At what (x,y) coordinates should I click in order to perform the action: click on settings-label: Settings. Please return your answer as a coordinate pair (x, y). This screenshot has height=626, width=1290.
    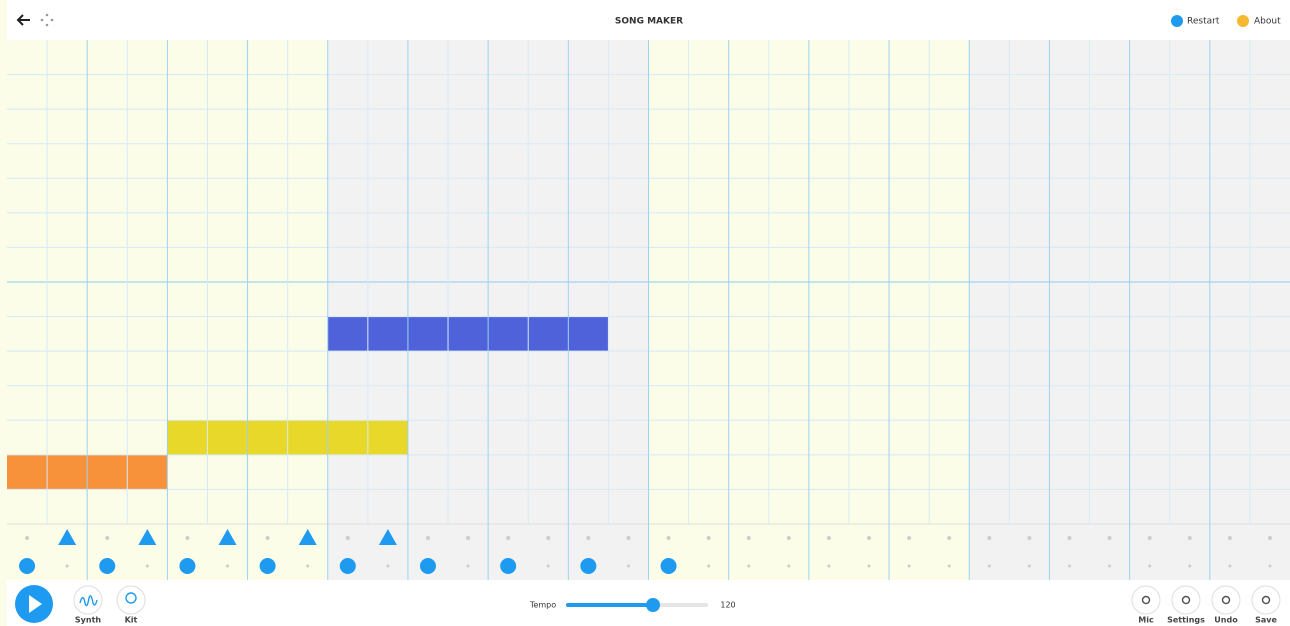
    Looking at the image, I should click on (1186, 620).